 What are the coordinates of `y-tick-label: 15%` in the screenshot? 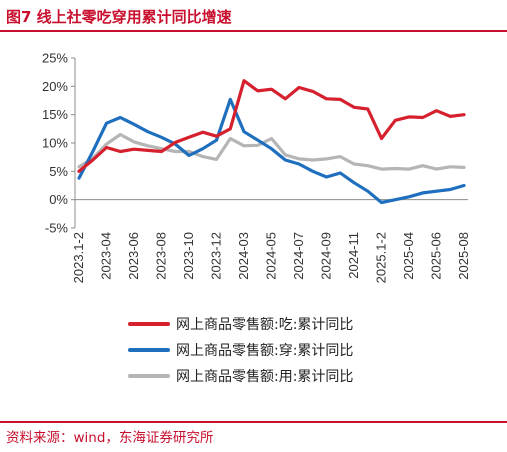 It's located at (55, 114).